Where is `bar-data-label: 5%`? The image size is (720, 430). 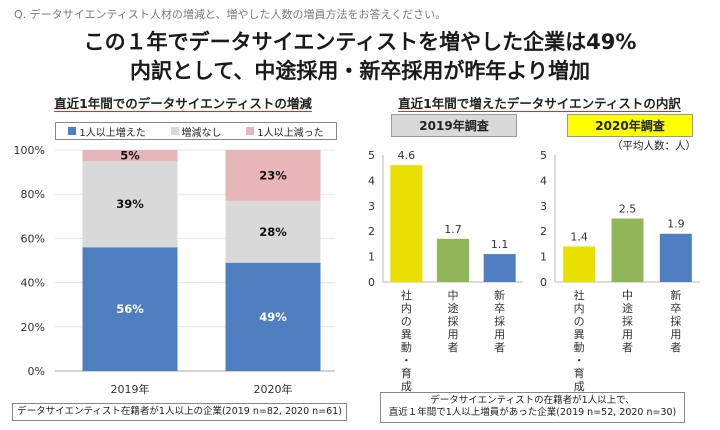
bar-data-label: 5% is located at coordinates (130, 156).